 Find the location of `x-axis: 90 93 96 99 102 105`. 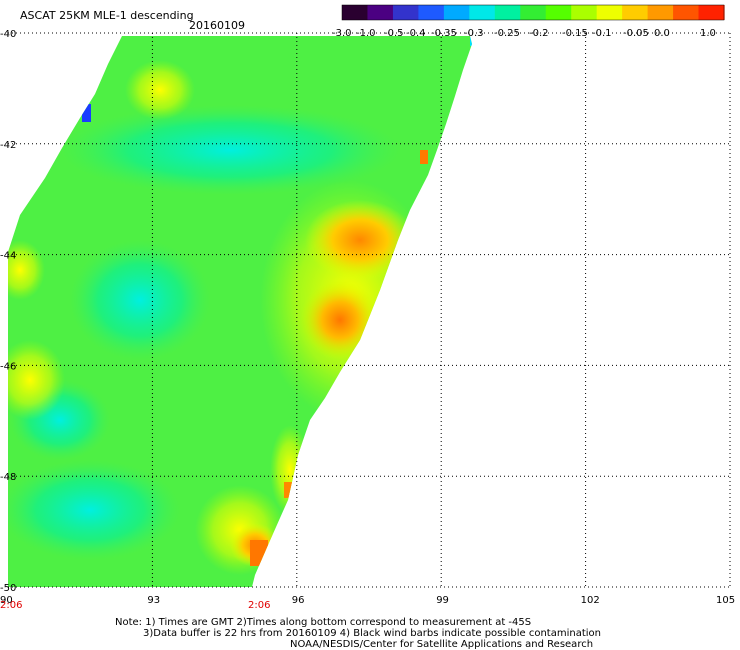

x-axis: 90 93 96 99 102 105 is located at coordinates (367, 600).